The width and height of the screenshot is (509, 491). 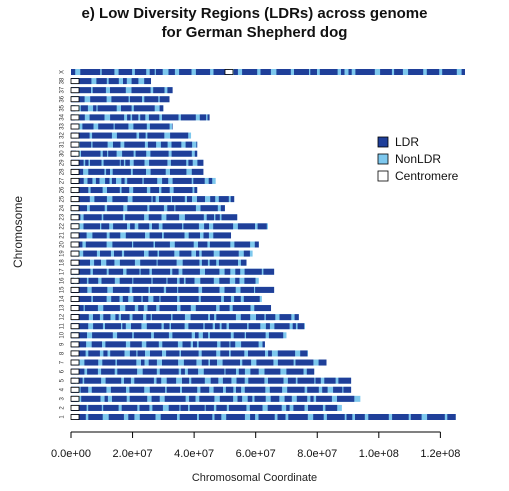 What do you see at coordinates (383, 176) in the screenshot?
I see `legend-swatch-centromere` at bounding box center [383, 176].